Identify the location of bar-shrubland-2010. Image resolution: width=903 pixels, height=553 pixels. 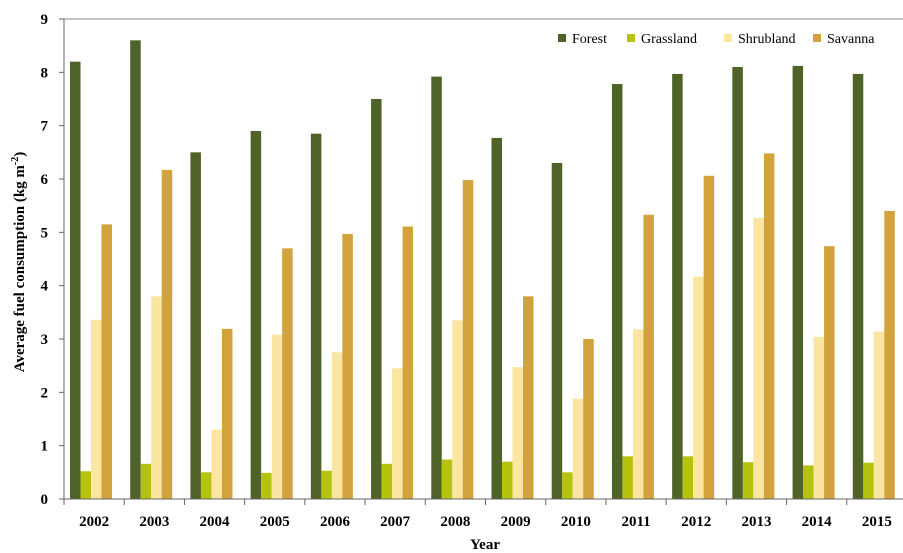
(578, 448).